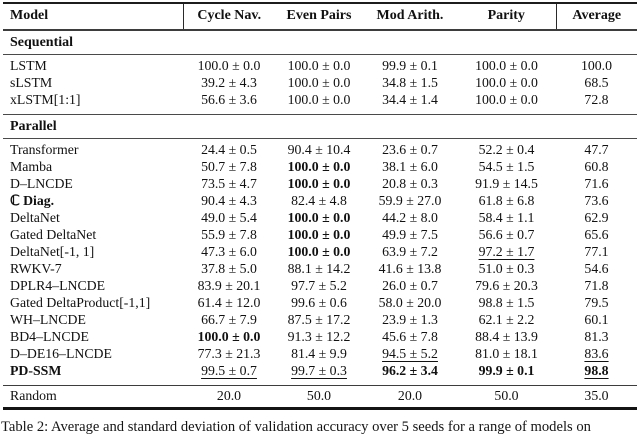 This screenshot has height=434, width=640. Describe the element at coordinates (410, 65) in the screenshot. I see `value: 99.9 ± 0.1` at that location.